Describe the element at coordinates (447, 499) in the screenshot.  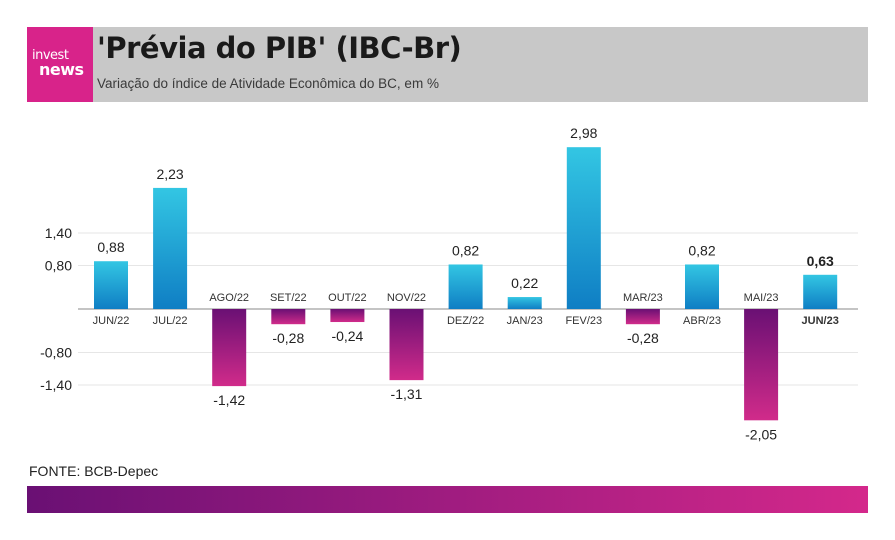
I see `footer-bar` at that location.